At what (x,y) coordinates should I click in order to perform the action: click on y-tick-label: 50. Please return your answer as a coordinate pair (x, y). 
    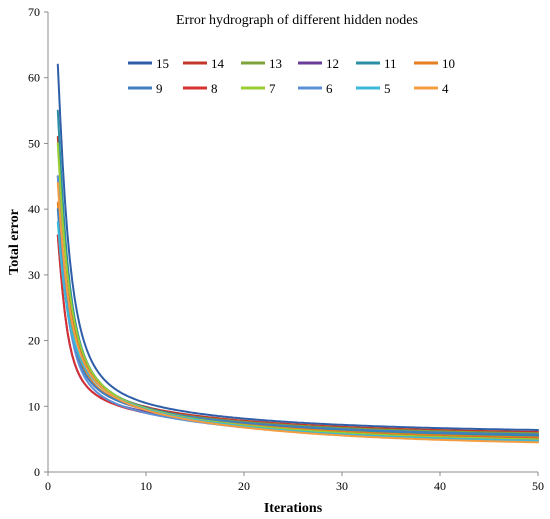
    Looking at the image, I should click on (34, 143).